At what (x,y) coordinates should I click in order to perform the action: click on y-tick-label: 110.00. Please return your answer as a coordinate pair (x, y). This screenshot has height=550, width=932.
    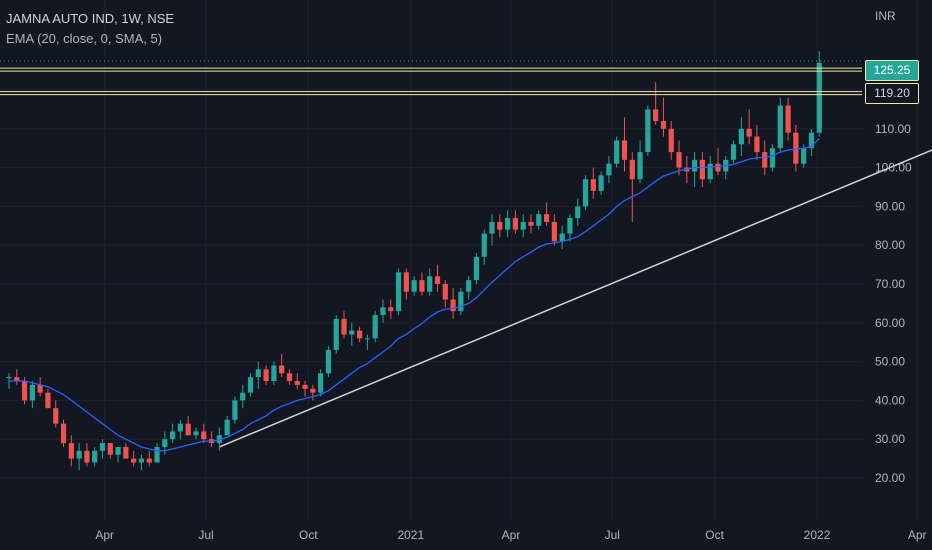
    Looking at the image, I should click on (893, 129).